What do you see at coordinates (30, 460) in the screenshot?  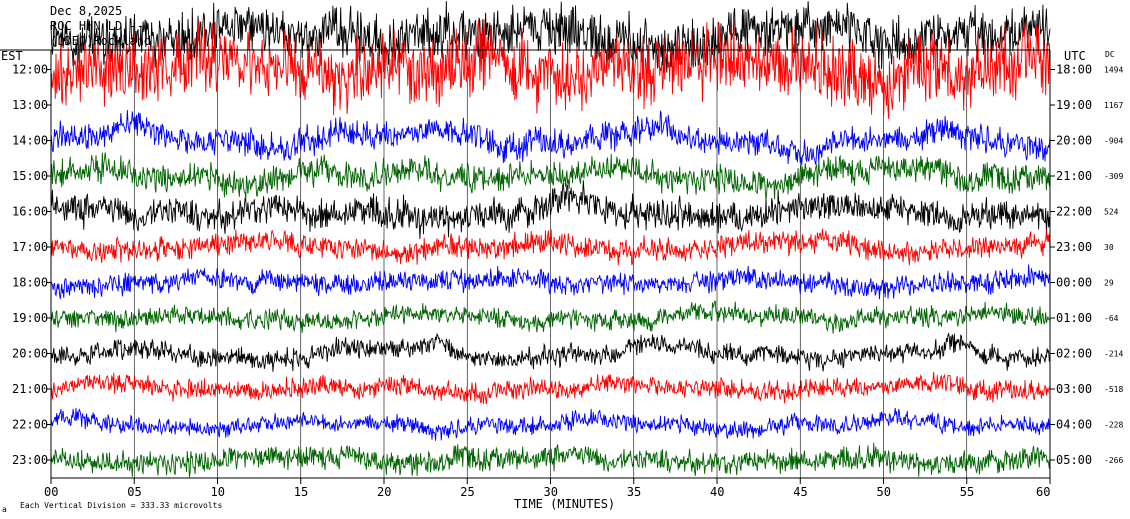 I see `est-hour-label: 23:00` at bounding box center [30, 460].